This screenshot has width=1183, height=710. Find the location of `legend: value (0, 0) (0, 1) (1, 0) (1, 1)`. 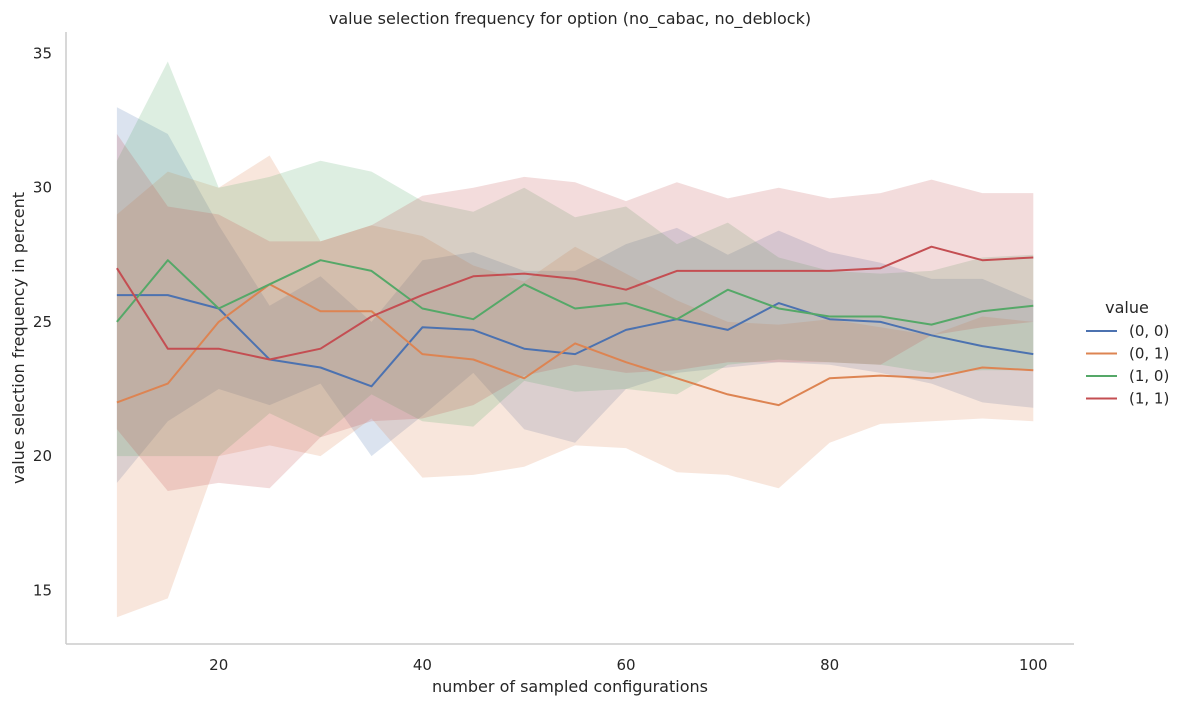

legend: value (0, 0) (0, 1) (1, 0) (1, 1) is located at coordinates (1127, 353).